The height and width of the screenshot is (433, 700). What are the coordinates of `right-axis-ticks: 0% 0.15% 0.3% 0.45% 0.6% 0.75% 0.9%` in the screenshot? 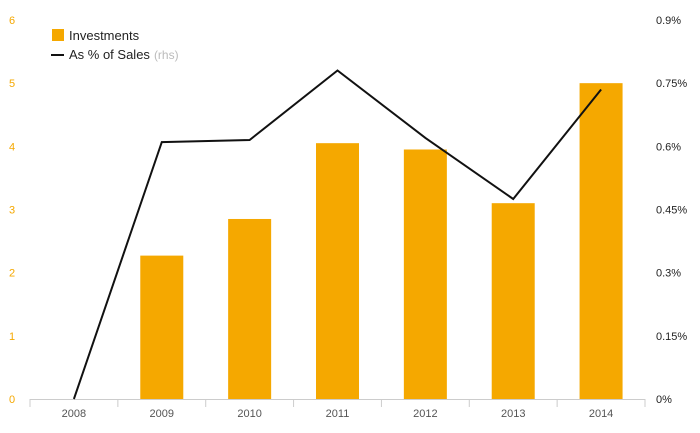 It's located at (671, 210).